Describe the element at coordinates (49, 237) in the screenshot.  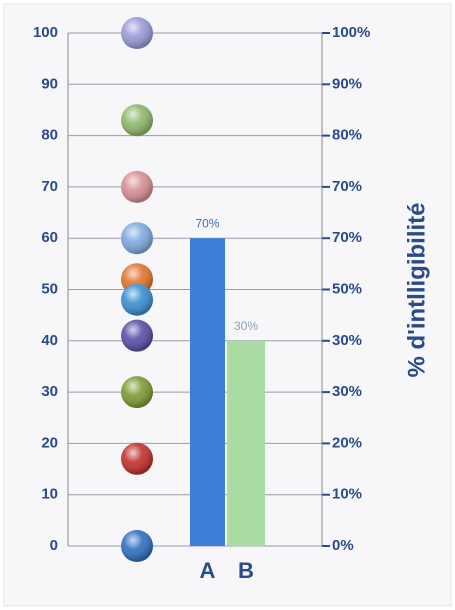
I see `y-tick-label: 60` at that location.